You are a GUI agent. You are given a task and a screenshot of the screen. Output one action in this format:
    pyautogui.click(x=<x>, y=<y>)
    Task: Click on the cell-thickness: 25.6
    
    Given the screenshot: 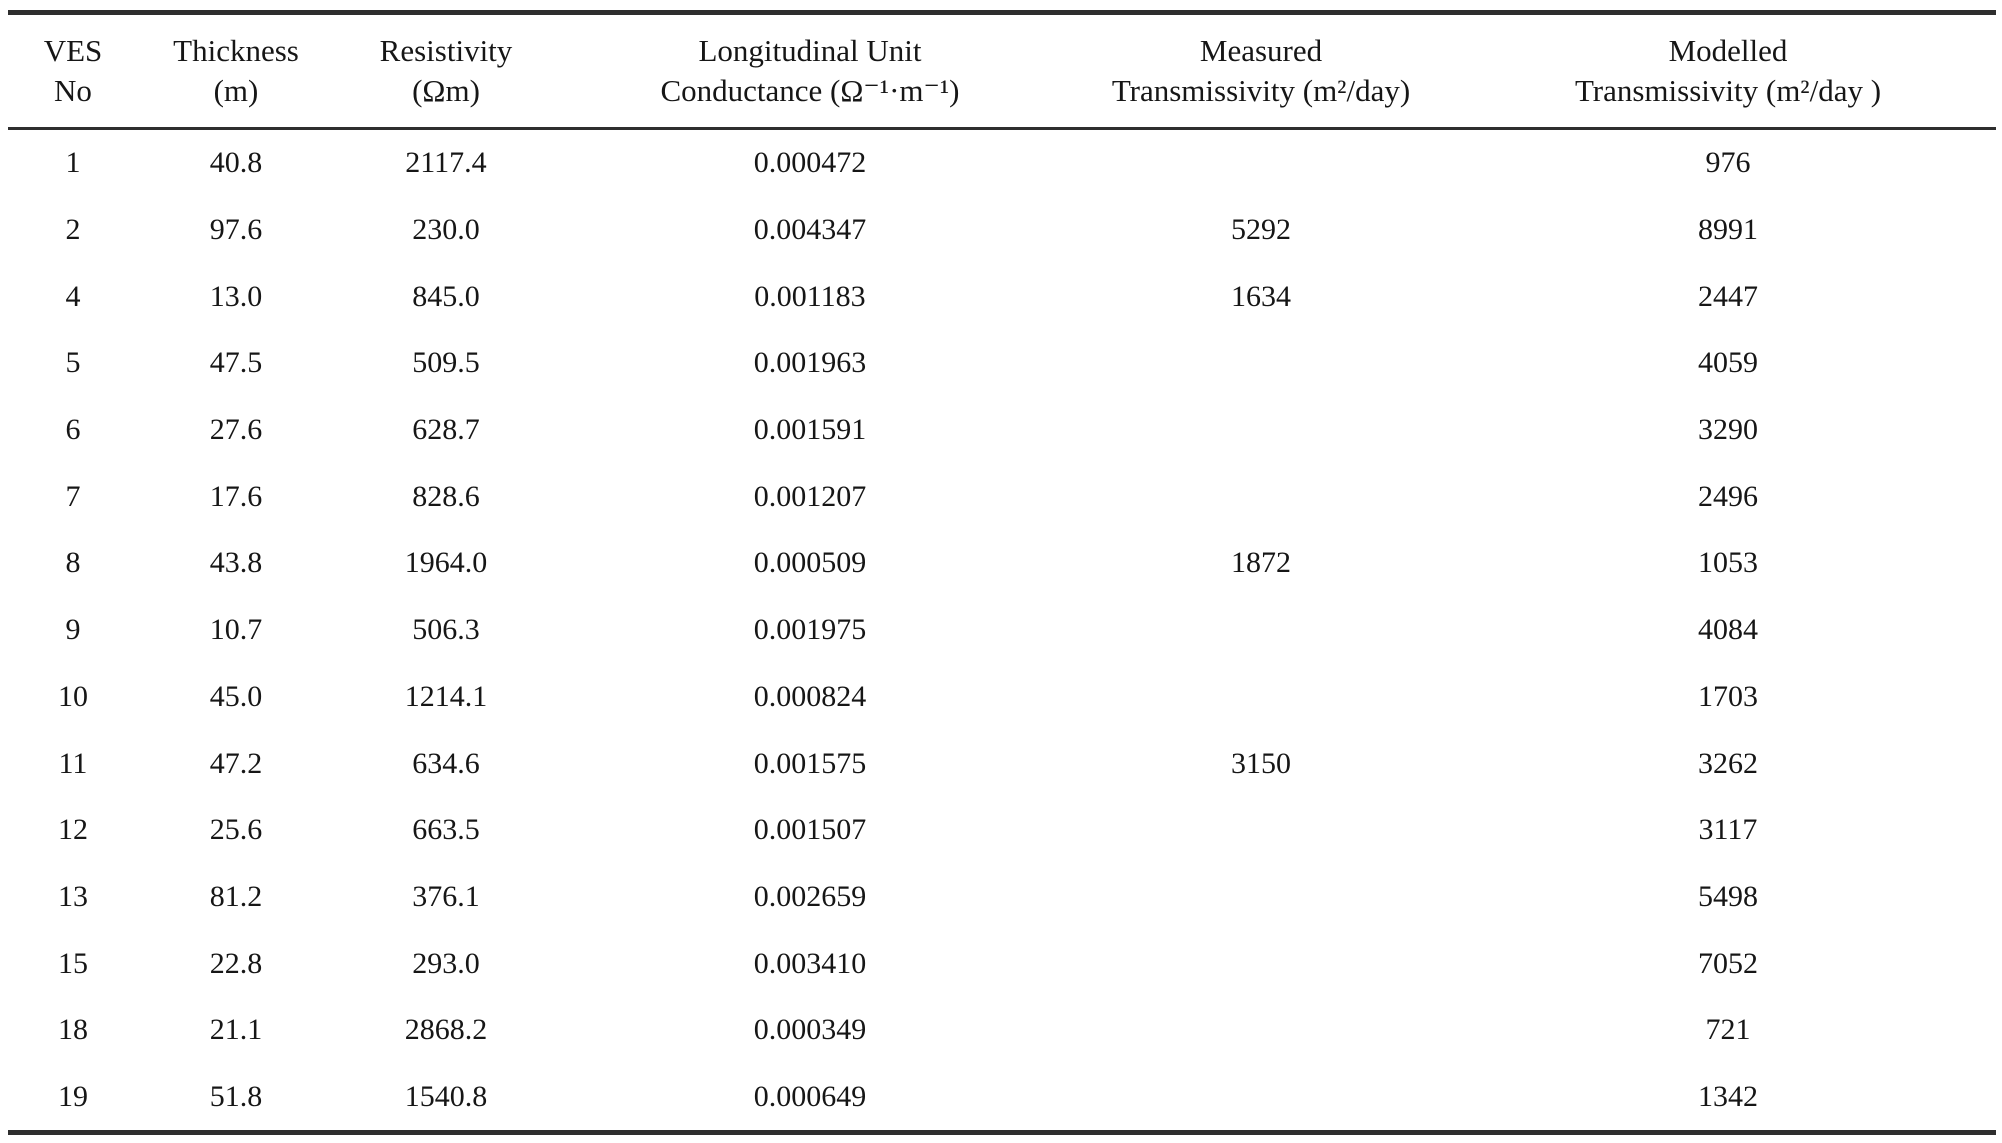 What is the action you would take?
    pyautogui.click(x=236, y=830)
    